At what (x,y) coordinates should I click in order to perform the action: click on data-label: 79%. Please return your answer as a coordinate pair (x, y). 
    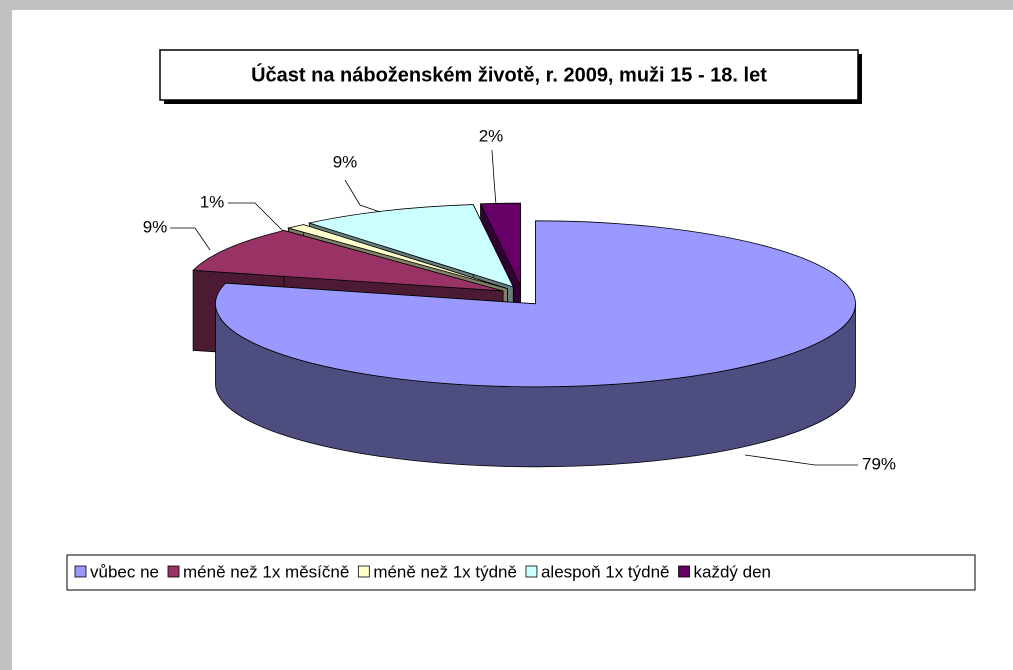
    Looking at the image, I should click on (879, 463).